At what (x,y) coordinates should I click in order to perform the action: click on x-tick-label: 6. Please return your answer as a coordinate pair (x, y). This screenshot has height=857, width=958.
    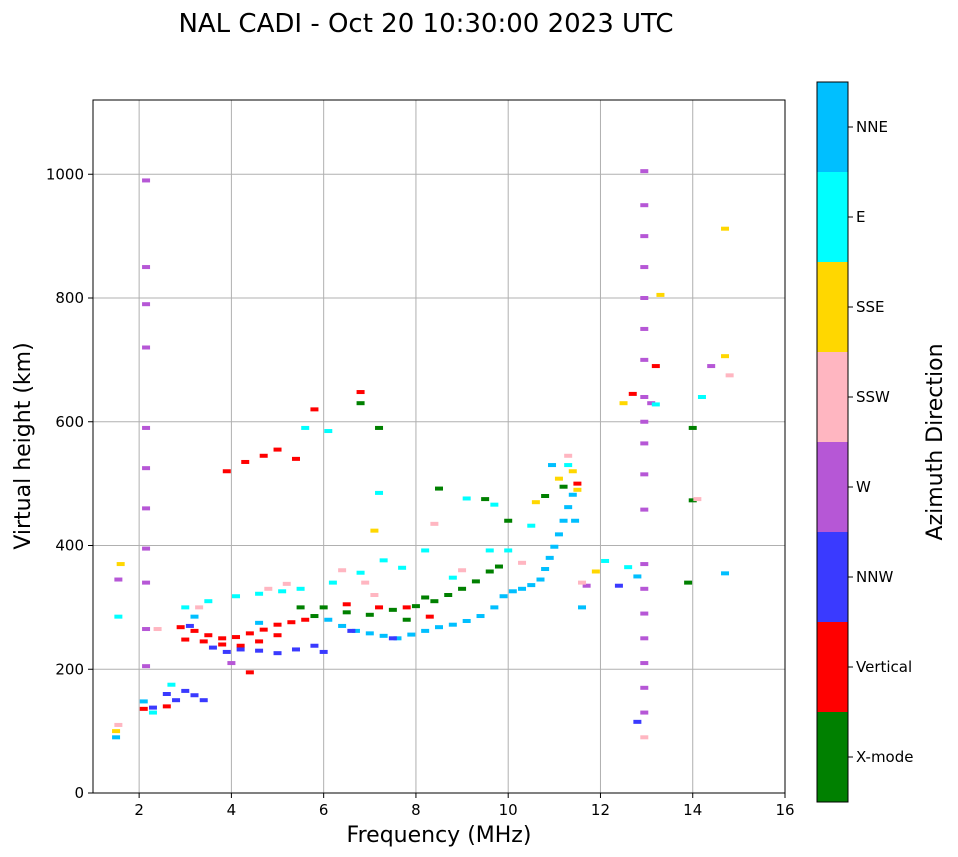
    Looking at the image, I should click on (324, 810).